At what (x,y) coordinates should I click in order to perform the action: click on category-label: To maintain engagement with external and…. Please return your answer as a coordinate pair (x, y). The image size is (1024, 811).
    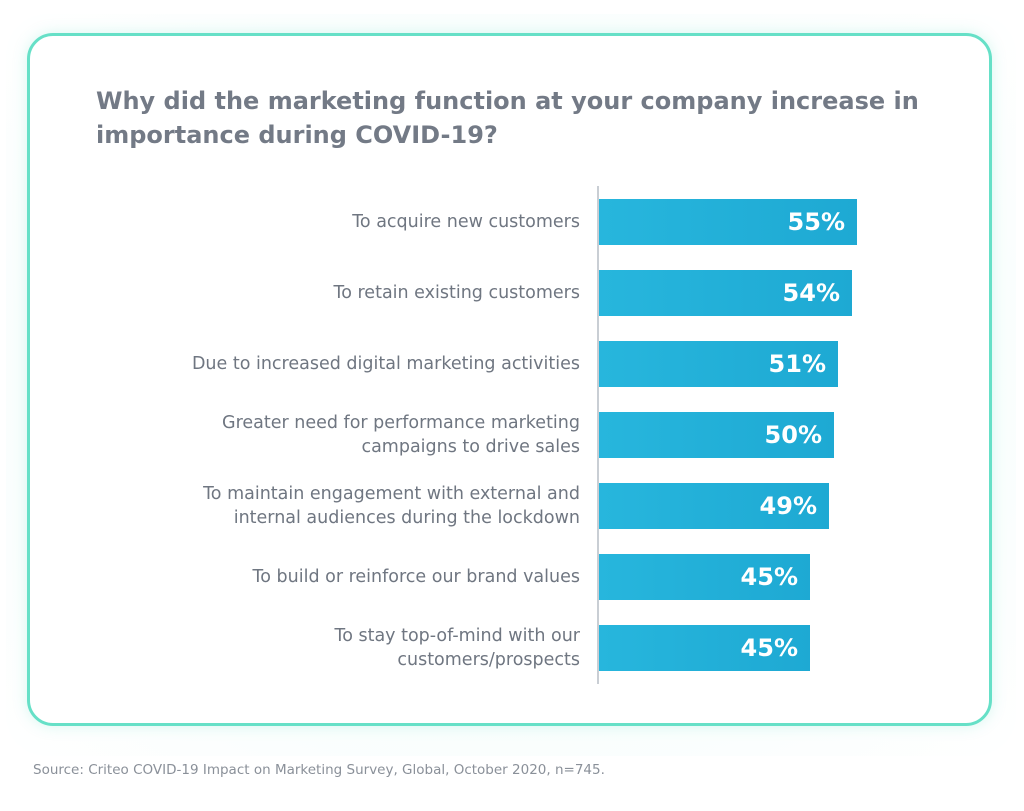
    Looking at the image, I should click on (345, 506).